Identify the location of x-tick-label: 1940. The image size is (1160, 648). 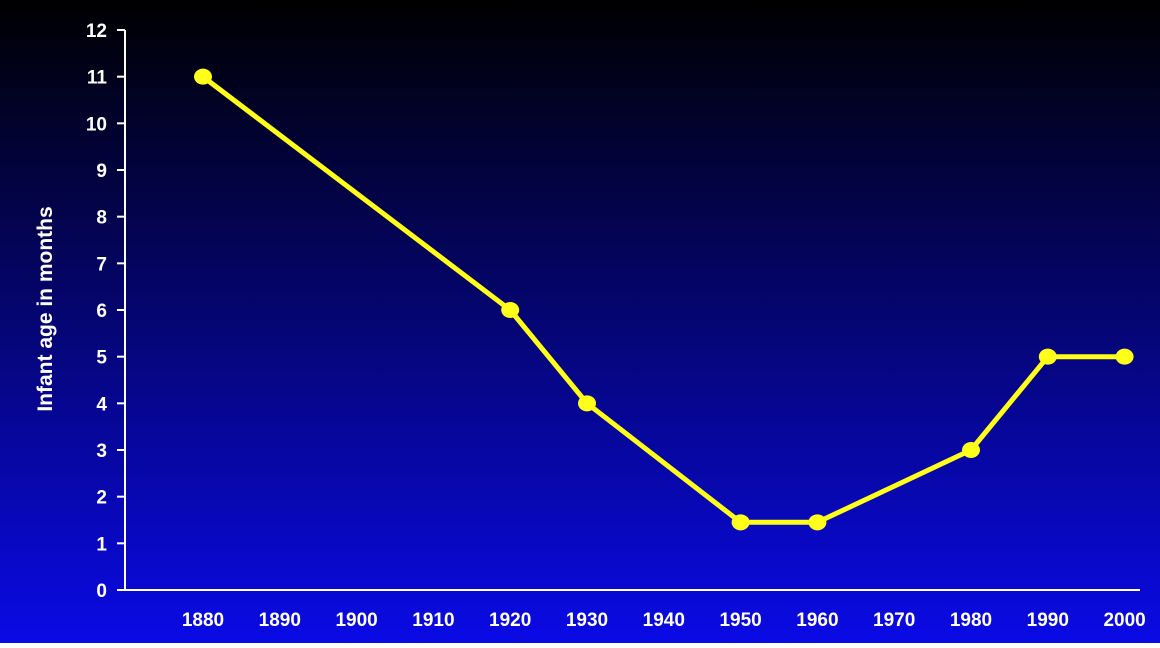
(664, 620).